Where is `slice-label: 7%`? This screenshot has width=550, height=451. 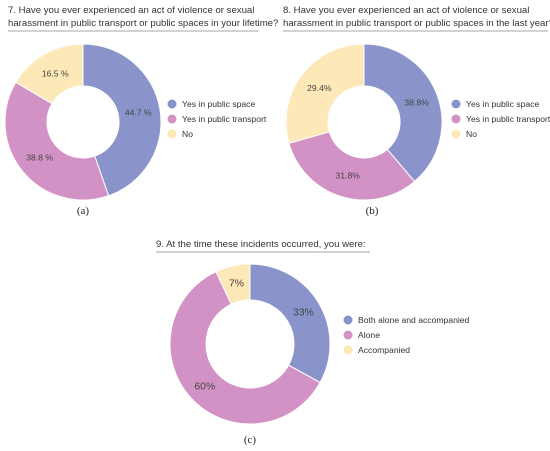 slice-label: 7% is located at coordinates (236, 283).